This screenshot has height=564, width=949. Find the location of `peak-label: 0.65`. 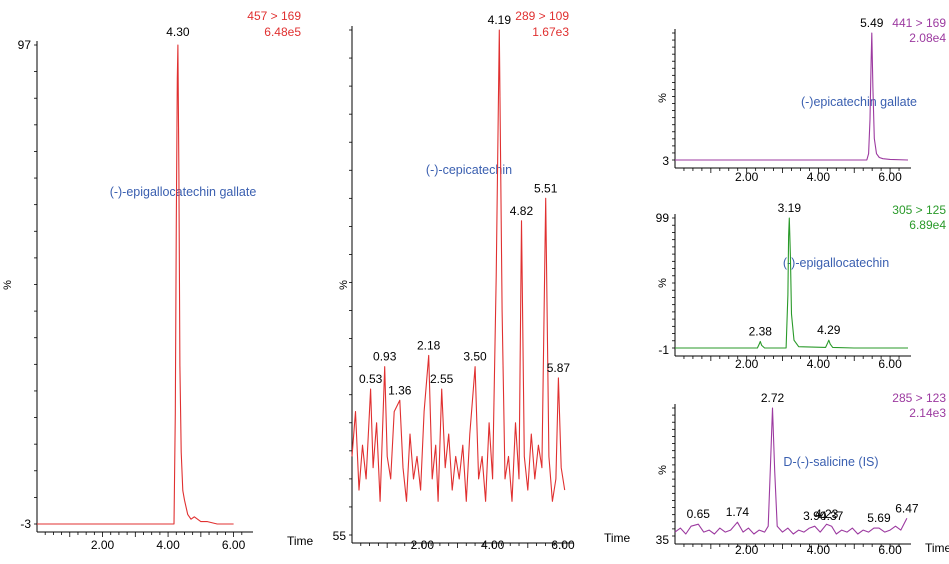

peak-label: 0.65 is located at coordinates (699, 514).